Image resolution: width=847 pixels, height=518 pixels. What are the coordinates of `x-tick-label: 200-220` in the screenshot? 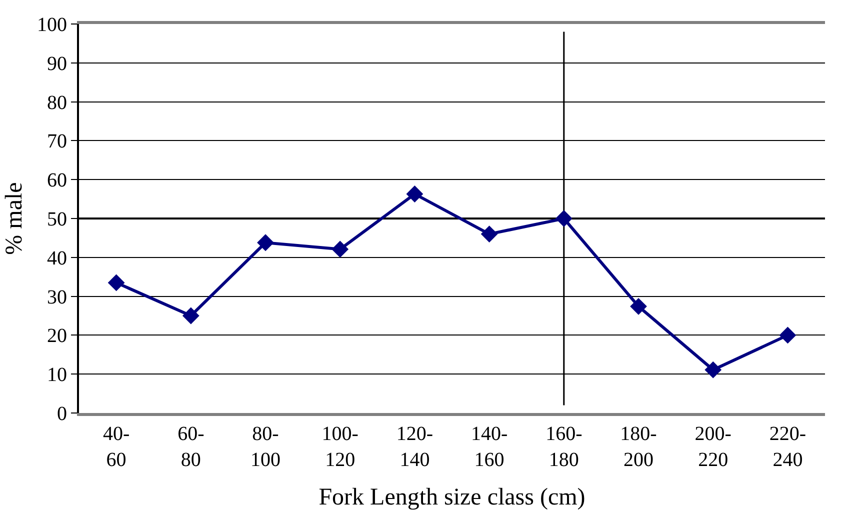 It's located at (713, 447).